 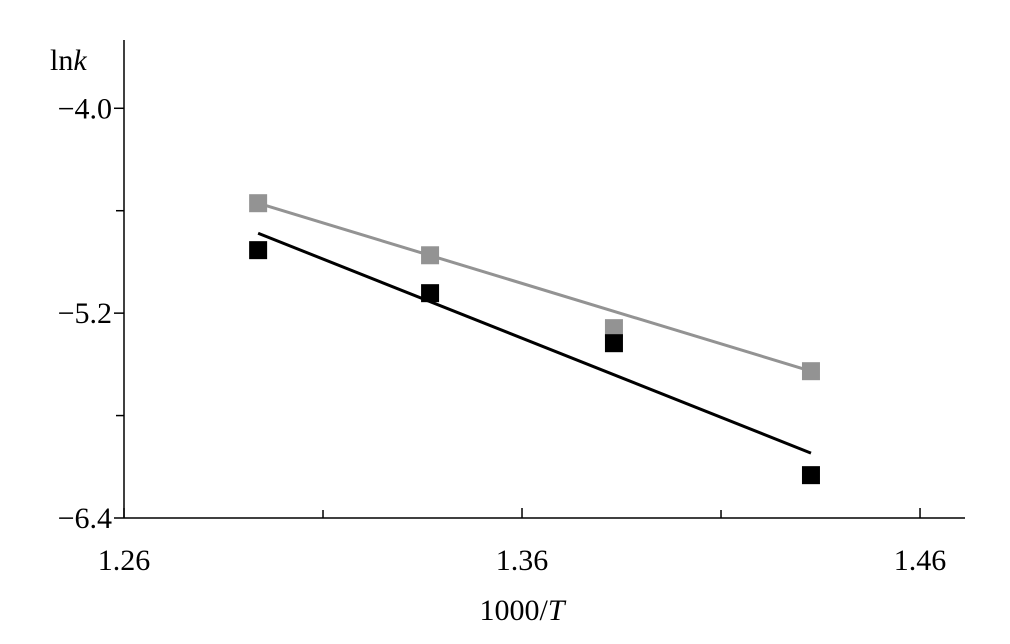 I want to click on x-axis-label: 1000/T, so click(x=522, y=610).